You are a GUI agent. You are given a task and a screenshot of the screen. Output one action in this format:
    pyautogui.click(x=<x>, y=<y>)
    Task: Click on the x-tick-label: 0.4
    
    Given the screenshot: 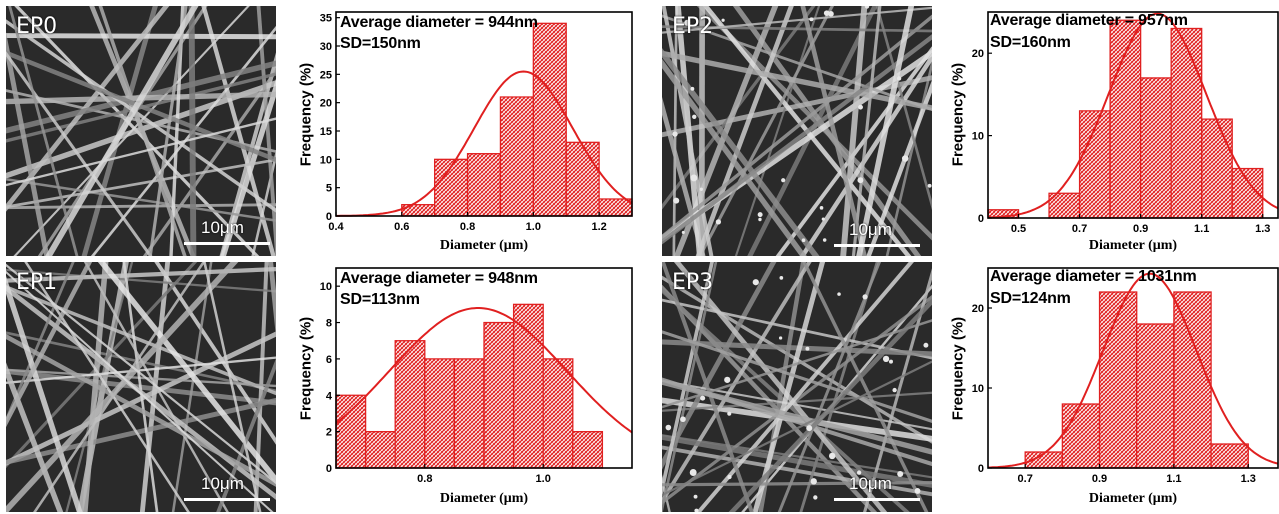 What is the action you would take?
    pyautogui.click(x=336, y=227)
    